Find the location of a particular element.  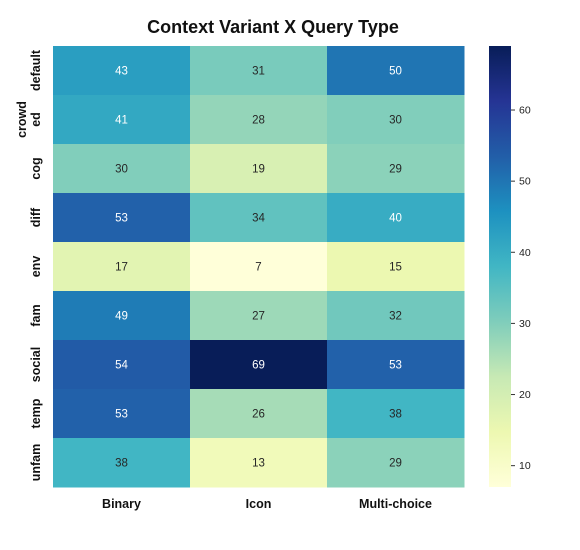

y-tick-label: env is located at coordinates (36, 267).